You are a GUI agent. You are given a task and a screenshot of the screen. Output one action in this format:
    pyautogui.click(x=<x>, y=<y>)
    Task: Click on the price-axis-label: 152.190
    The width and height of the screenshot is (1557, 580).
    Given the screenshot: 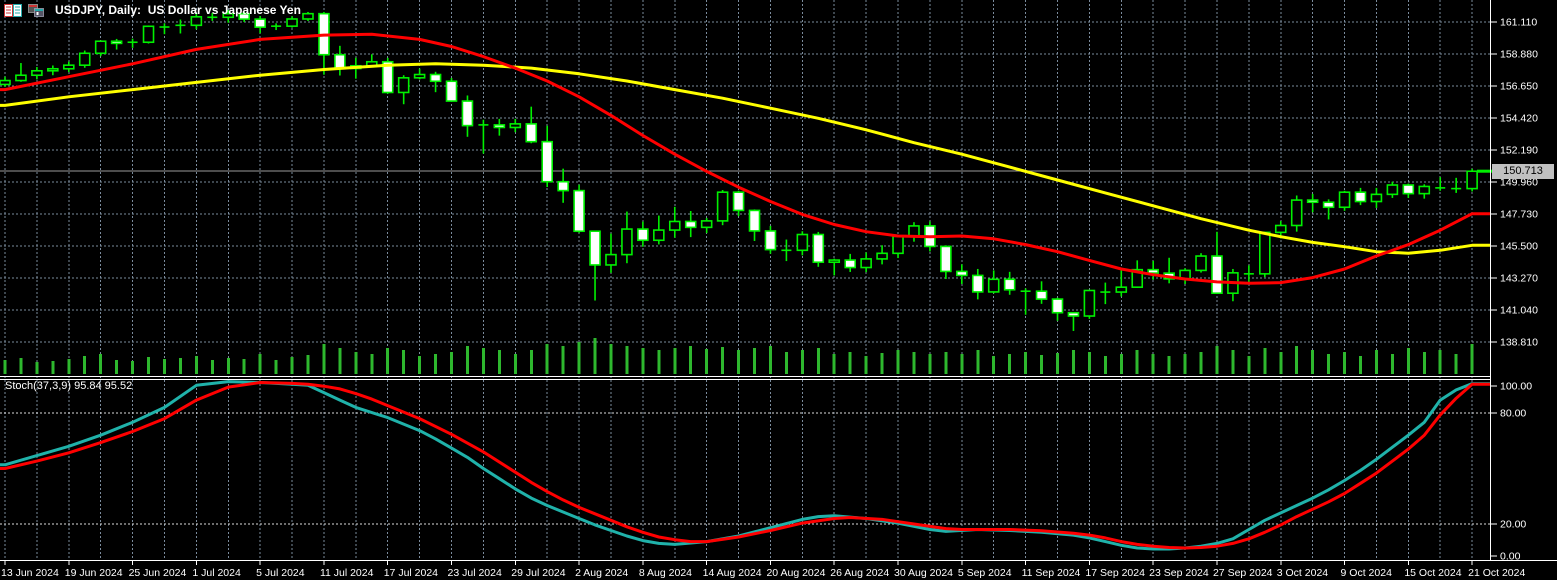 What is the action you would take?
    pyautogui.click(x=1519, y=151)
    